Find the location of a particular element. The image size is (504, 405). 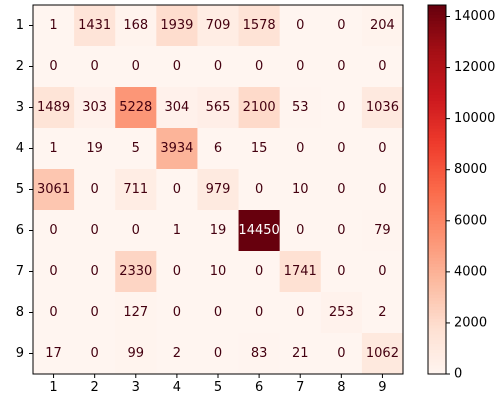

cell-value-label: 1578 is located at coordinates (259, 25).